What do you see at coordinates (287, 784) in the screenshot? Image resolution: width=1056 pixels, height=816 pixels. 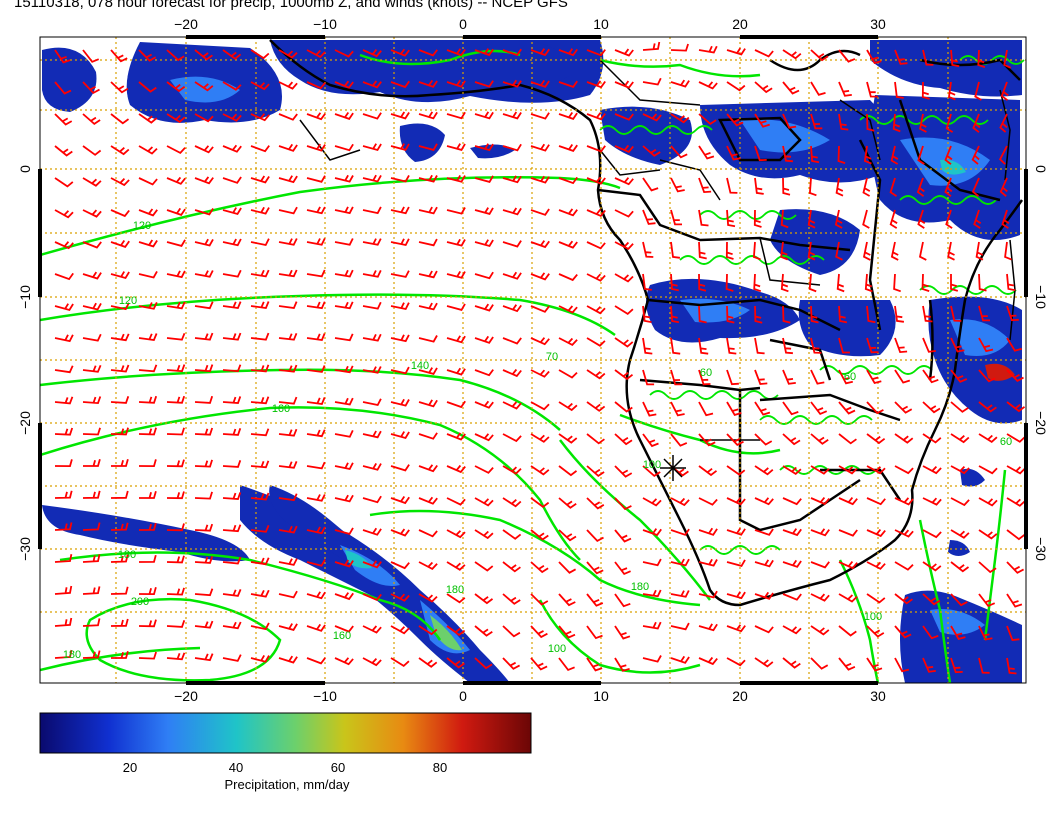 I see `colorbar-label: Precipitation, mm/day` at bounding box center [287, 784].